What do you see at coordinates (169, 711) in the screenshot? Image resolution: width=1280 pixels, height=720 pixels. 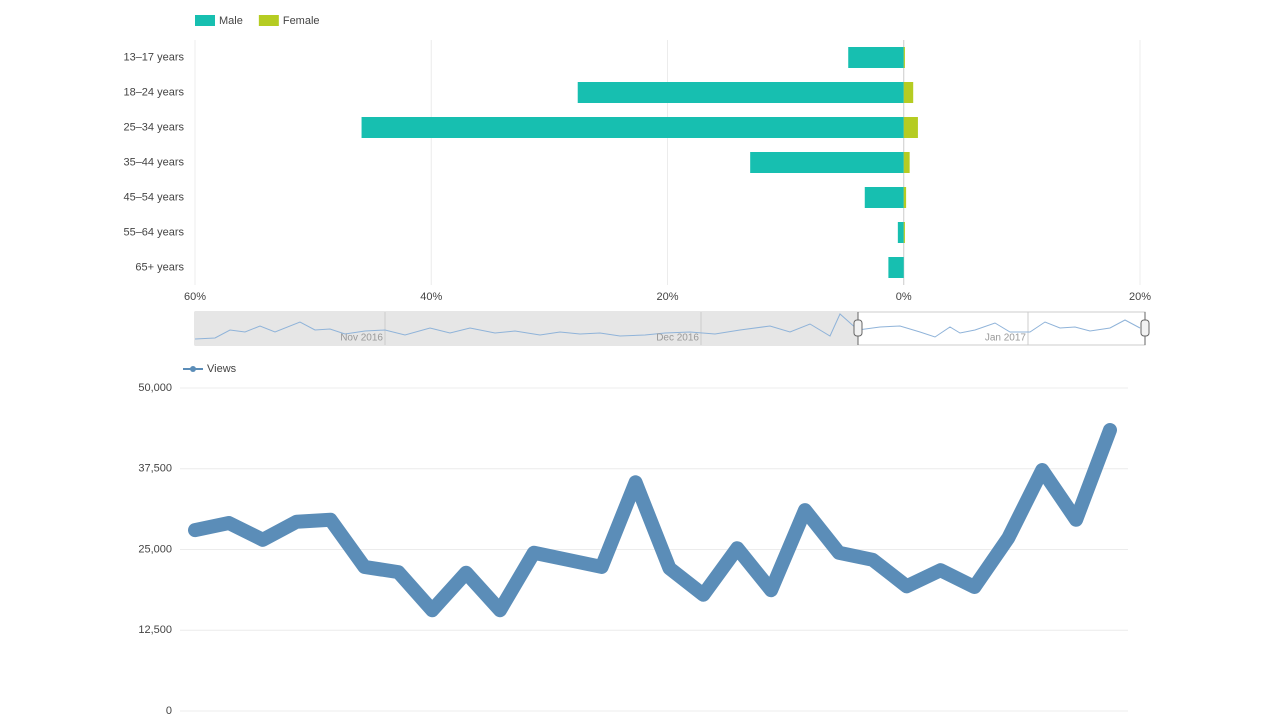 I see `y-tick-label: 0` at bounding box center [169, 711].